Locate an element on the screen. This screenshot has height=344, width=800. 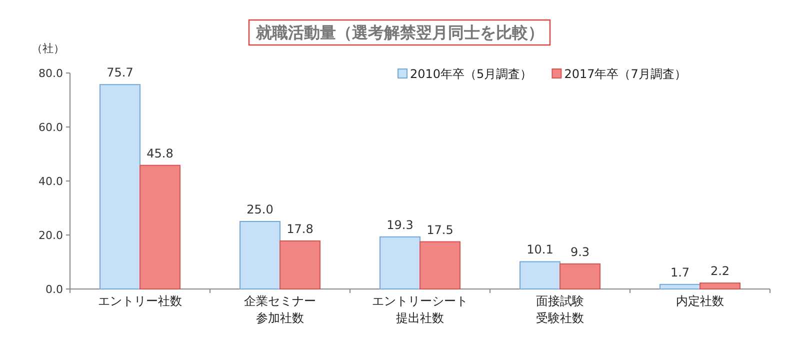
title: 就職活動量（選考解禁翌月同士を比較） is located at coordinates (399, 32).